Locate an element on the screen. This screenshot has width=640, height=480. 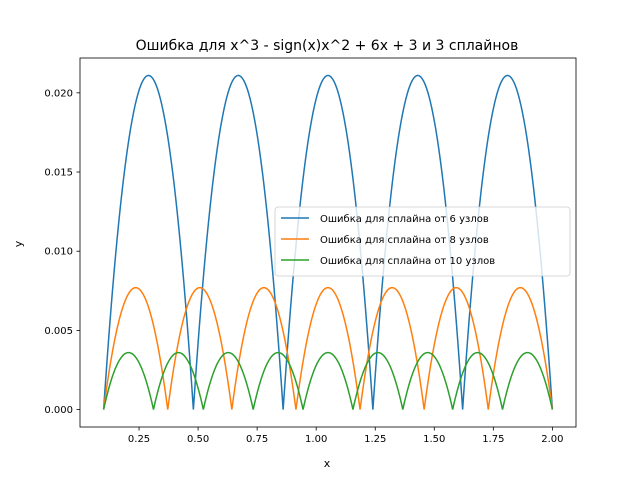
x-tick-label: 0.25 is located at coordinates (139, 439).